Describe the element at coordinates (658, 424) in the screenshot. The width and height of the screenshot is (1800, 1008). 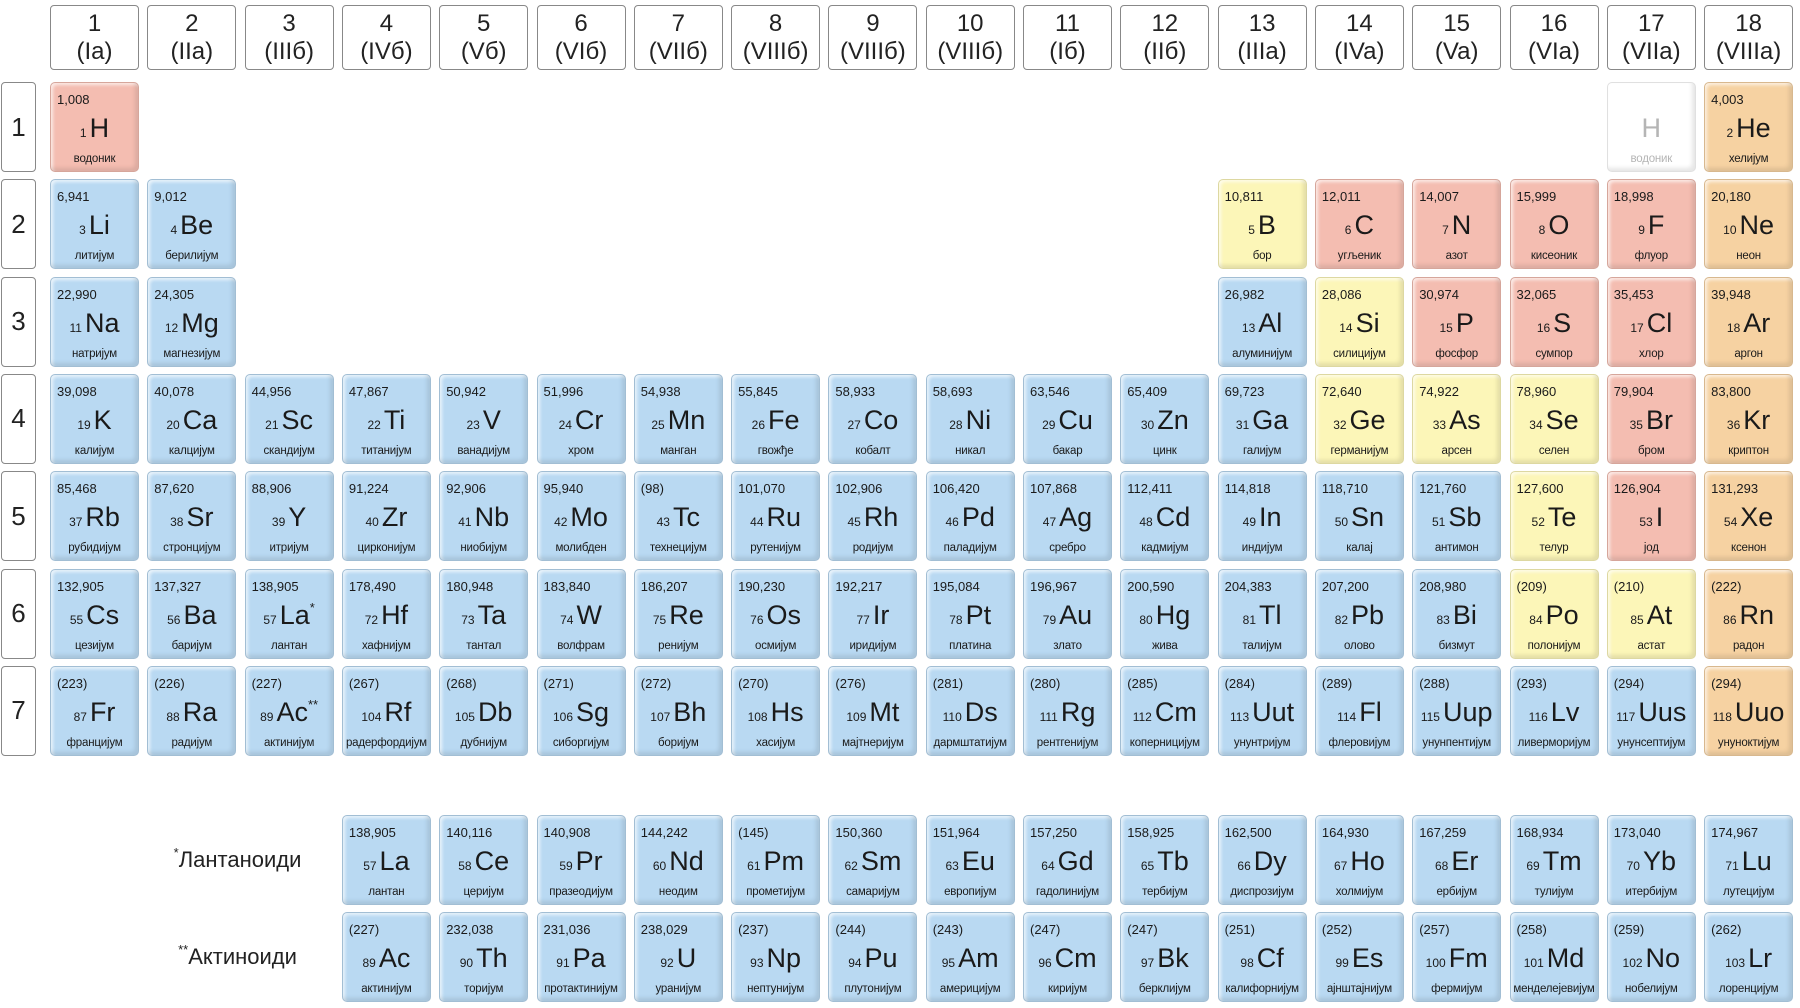
I see `atomic-number: 25` at that location.